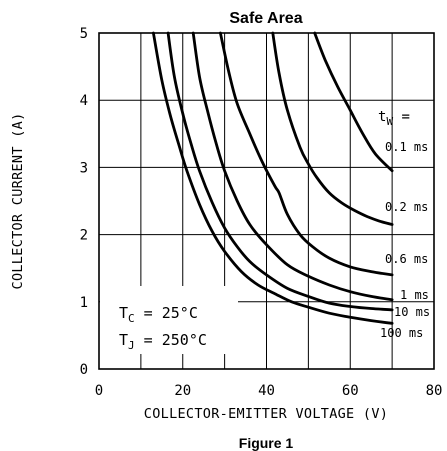 This screenshot has height=451, width=447. I want to click on case-temperature-sub: C, so click(131, 318).